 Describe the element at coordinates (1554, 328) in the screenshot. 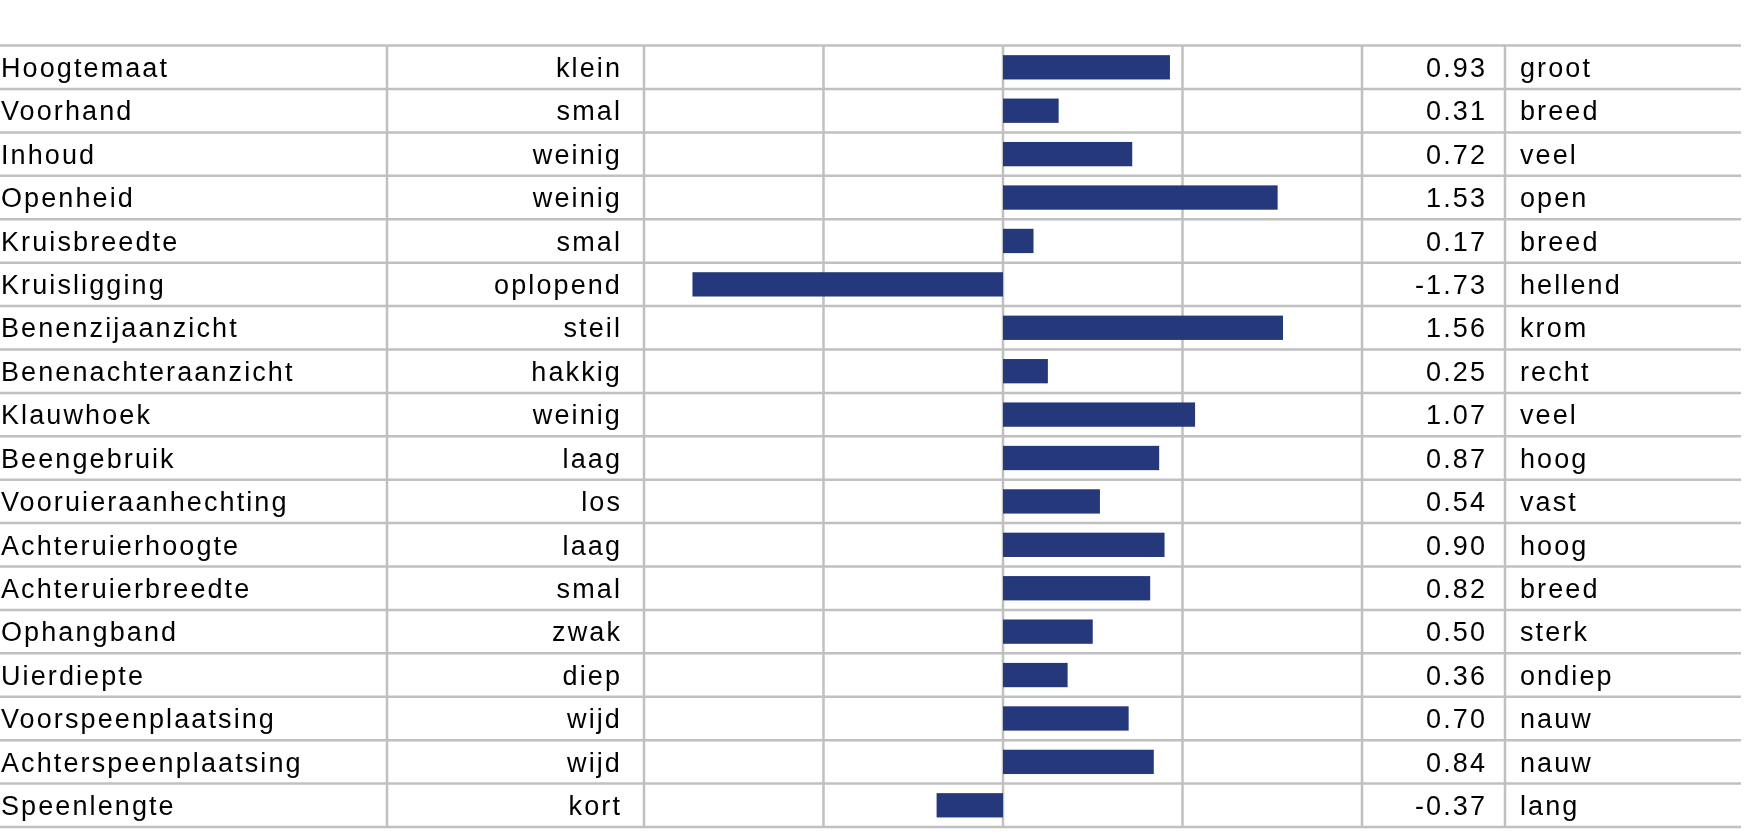

I see `text: krom` at that location.